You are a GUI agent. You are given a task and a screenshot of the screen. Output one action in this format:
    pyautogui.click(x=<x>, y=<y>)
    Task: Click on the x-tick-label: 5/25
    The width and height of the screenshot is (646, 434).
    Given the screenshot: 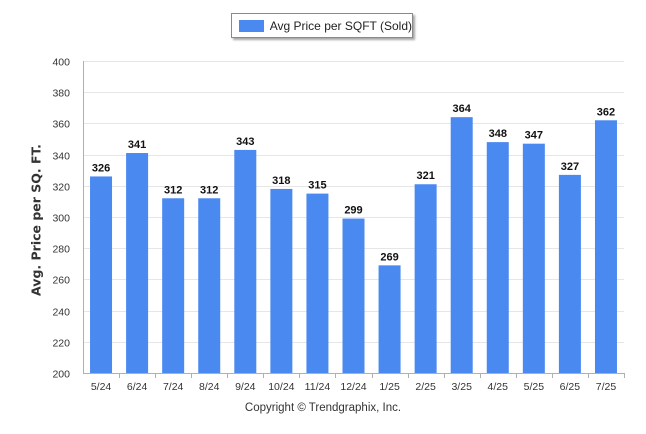 What is the action you would take?
    pyautogui.click(x=534, y=387)
    